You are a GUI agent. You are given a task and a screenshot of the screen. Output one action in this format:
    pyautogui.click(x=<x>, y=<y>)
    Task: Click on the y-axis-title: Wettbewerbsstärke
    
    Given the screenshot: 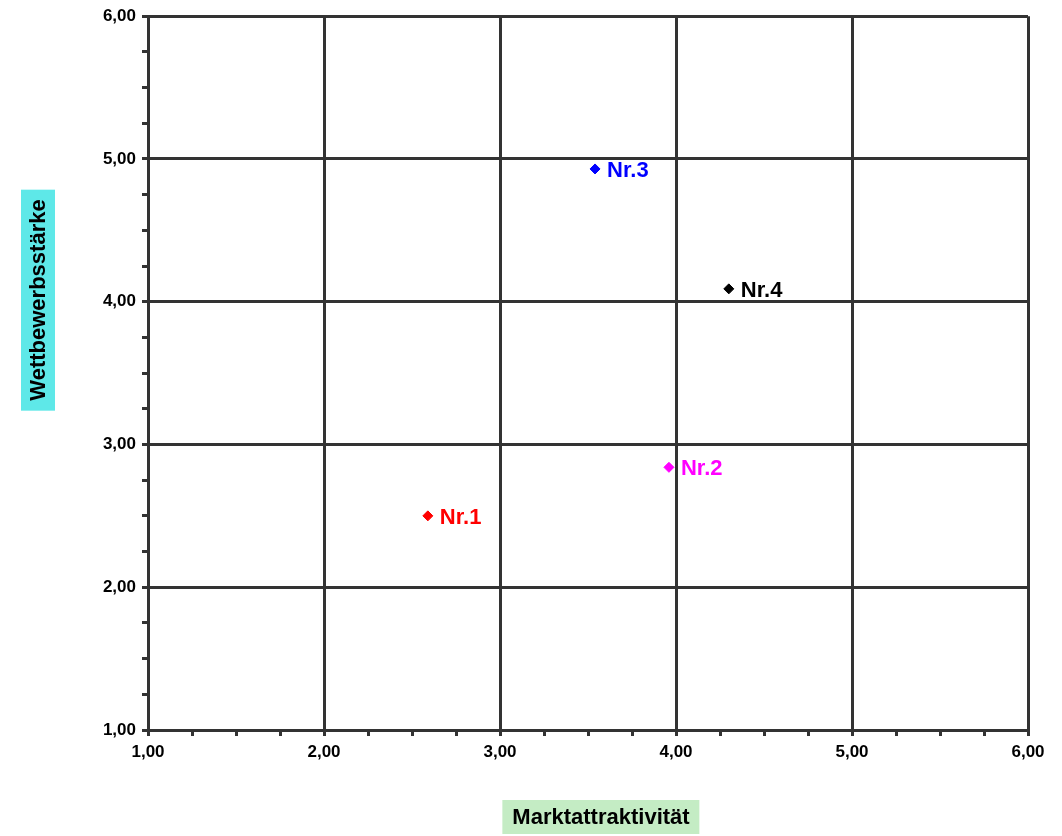 What is the action you would take?
    pyautogui.click(x=38, y=300)
    